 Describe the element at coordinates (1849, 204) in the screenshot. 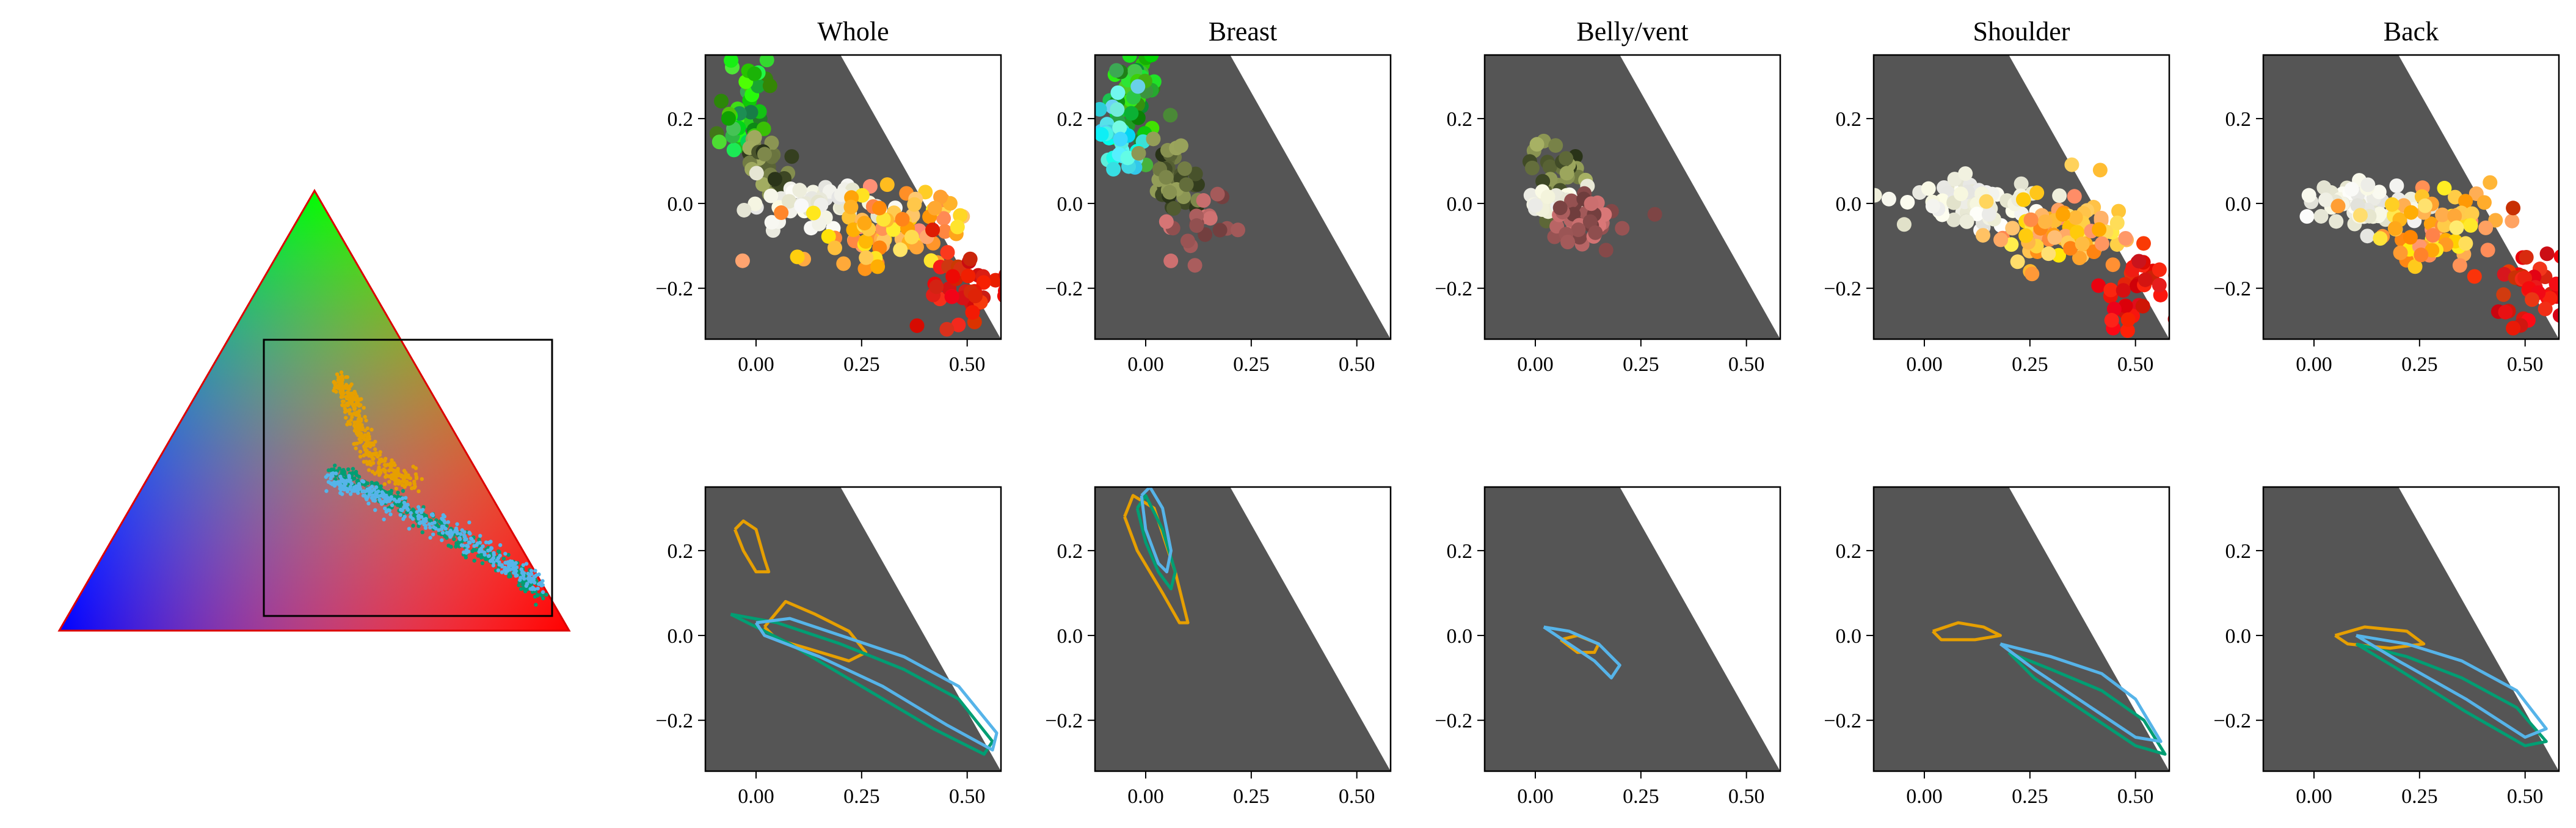

I see `y-tick-label: 0.0` at that location.